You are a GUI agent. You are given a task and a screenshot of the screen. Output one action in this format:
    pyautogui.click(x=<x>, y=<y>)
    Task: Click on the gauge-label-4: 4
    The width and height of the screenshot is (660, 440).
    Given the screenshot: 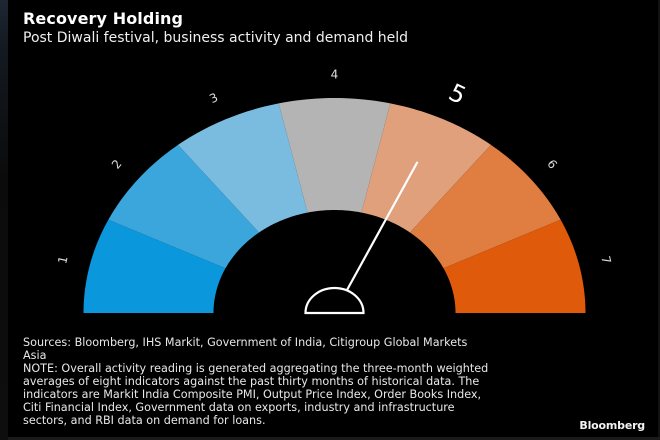 What is the action you would take?
    pyautogui.click(x=335, y=75)
    